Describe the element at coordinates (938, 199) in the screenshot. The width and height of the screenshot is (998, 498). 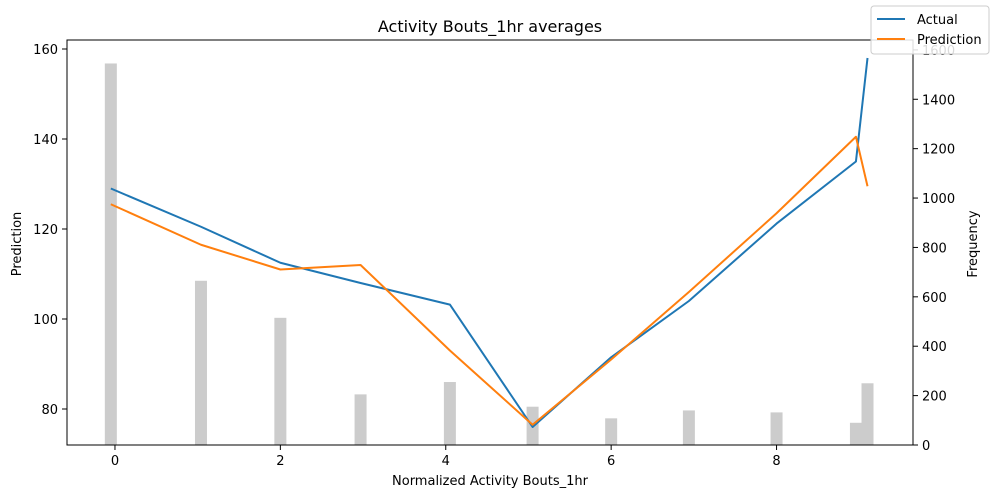
I see `y2-tick-label: 1000` at that location.